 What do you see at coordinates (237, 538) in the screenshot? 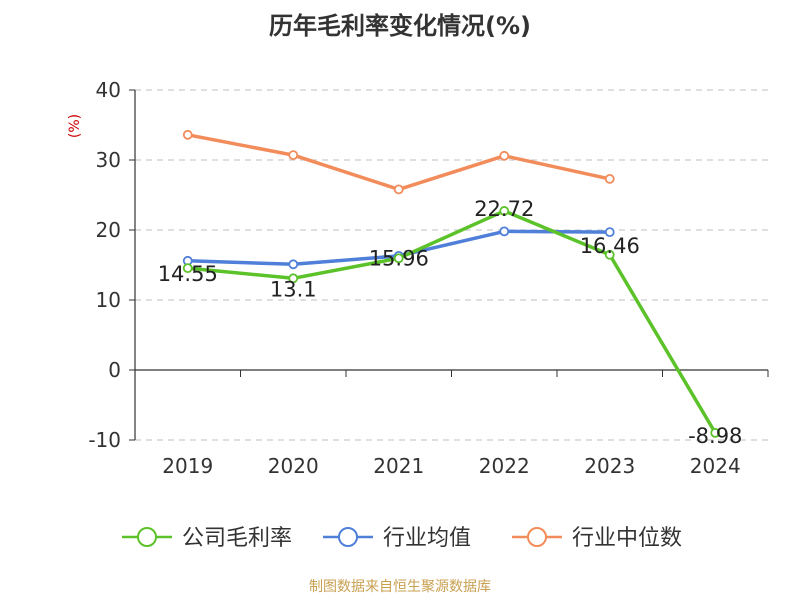
I see `legend-label: 公司毛利率` at bounding box center [237, 538].